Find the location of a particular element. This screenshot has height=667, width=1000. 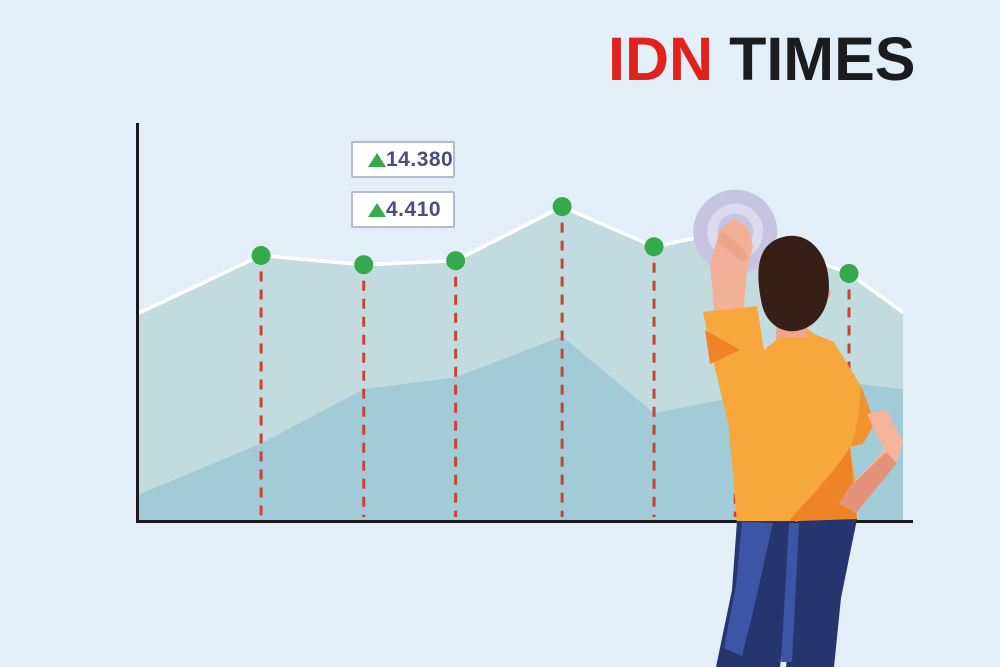

jeans-right-leg is located at coordinates (821, 593).